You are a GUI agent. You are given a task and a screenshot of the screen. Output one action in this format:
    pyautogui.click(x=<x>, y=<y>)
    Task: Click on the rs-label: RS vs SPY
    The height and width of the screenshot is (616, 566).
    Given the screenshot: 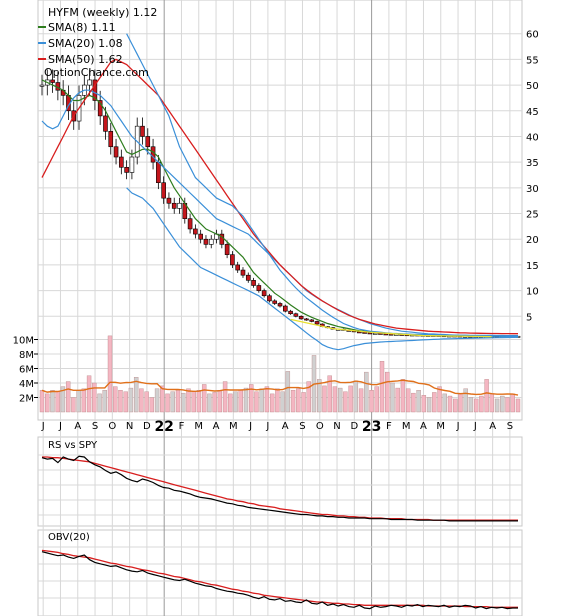 What is the action you would take?
    pyautogui.click(x=73, y=445)
    